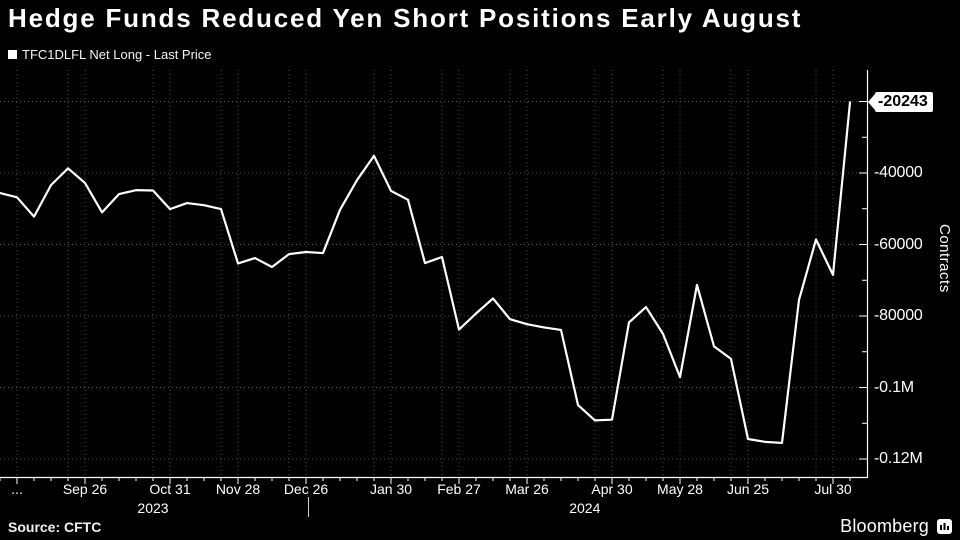 This screenshot has width=960, height=540. Describe the element at coordinates (904, 102) in the screenshot. I see `last-price-label: -20243` at that location.